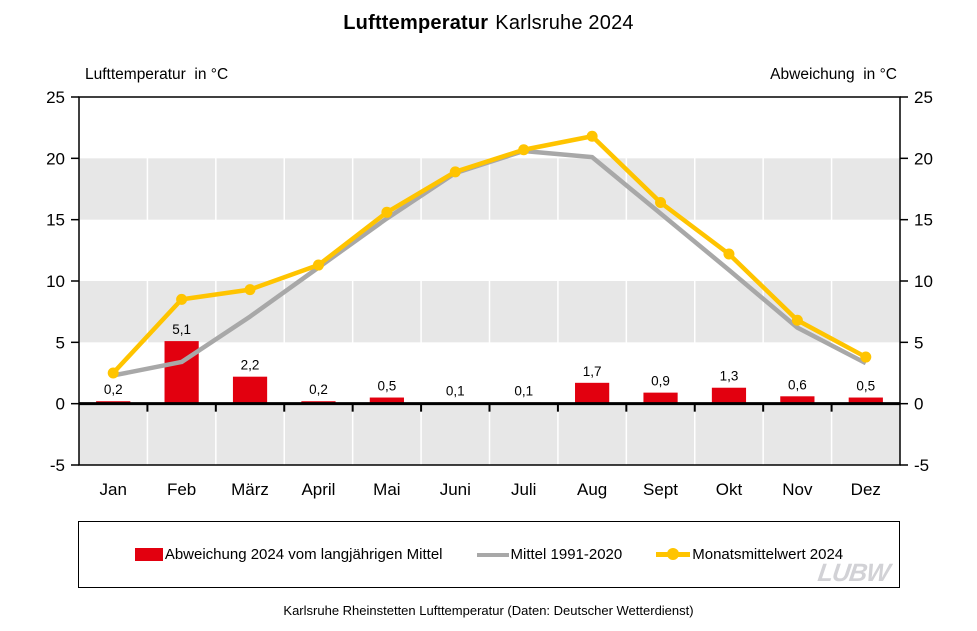 Image resolution: width=977 pixels, height=631 pixels. I want to click on left-axis-tick-label: -5, so click(57, 465).